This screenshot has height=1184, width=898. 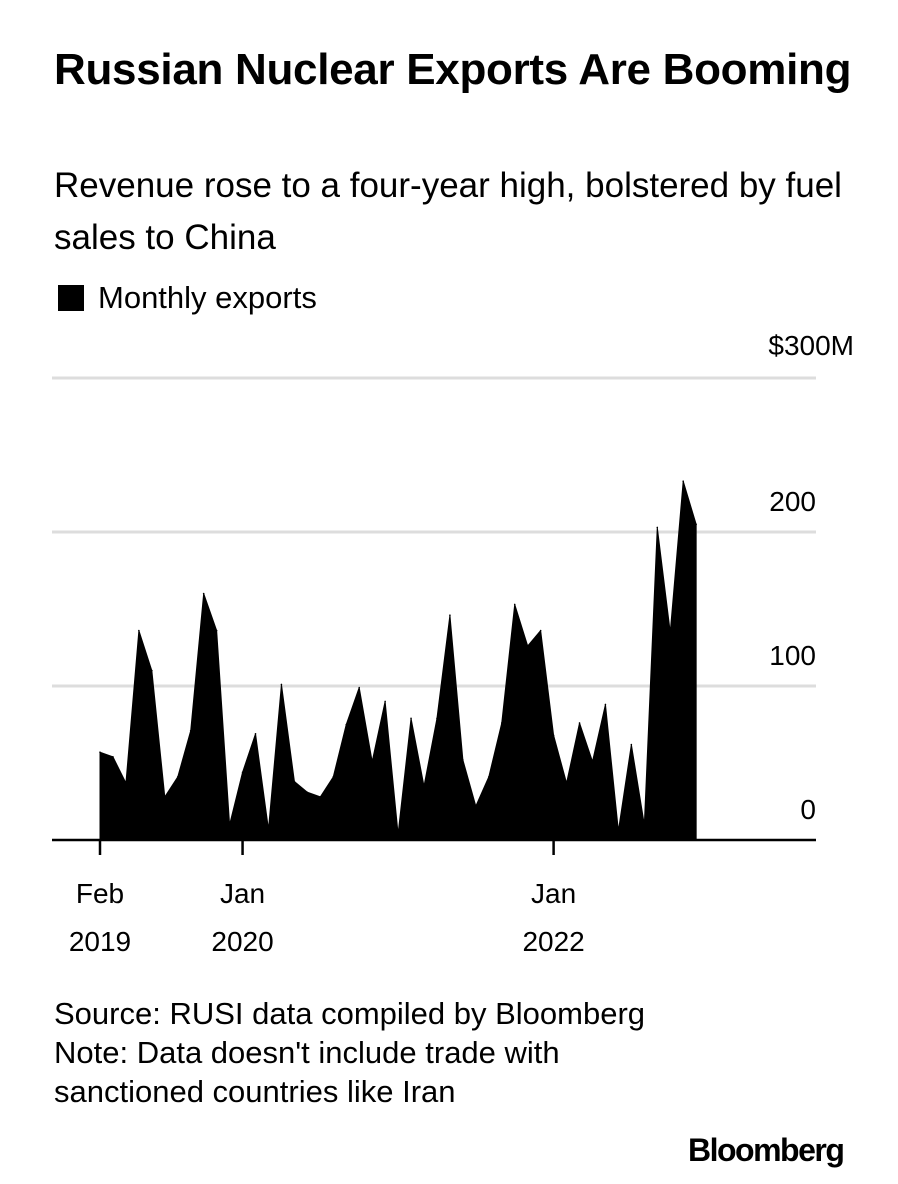 I want to click on x-tick-label-year-11: 2020, so click(x=242, y=941).